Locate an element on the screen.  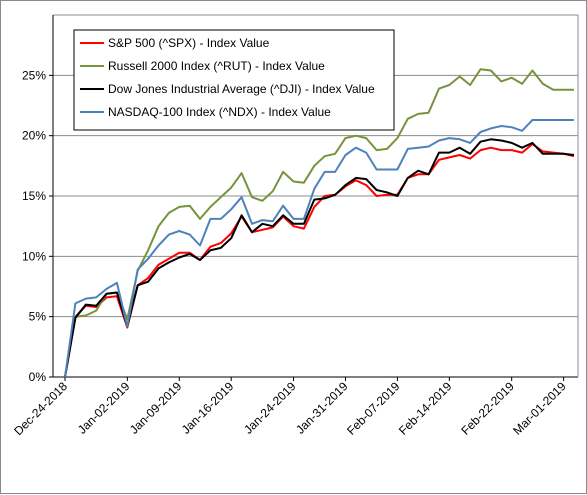
x-tick-label: Feb-07-2019 is located at coordinates (373, 408).